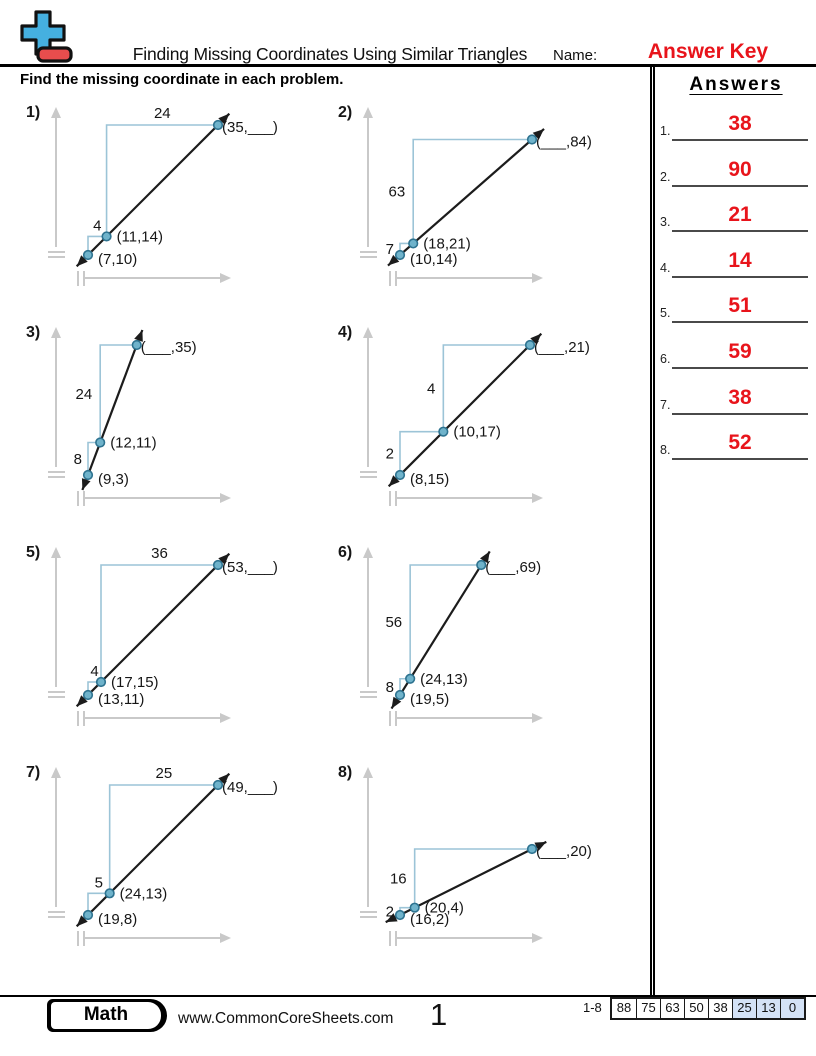  I want to click on problem-diagram: 4 2 (8,15) (10,17) (___,21) 4), so click(464, 415).